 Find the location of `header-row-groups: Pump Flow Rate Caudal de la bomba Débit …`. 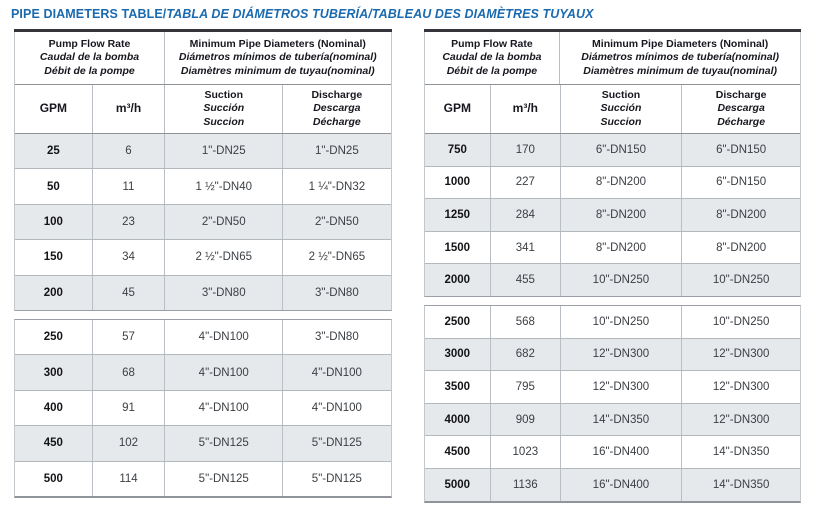

header-row-groups: Pump Flow Rate Caudal de la bomba Débit … is located at coordinates (612, 58).